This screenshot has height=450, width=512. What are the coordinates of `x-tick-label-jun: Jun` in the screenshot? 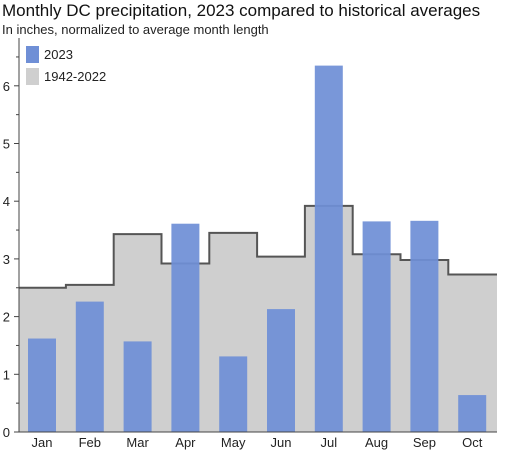 It's located at (281, 442).